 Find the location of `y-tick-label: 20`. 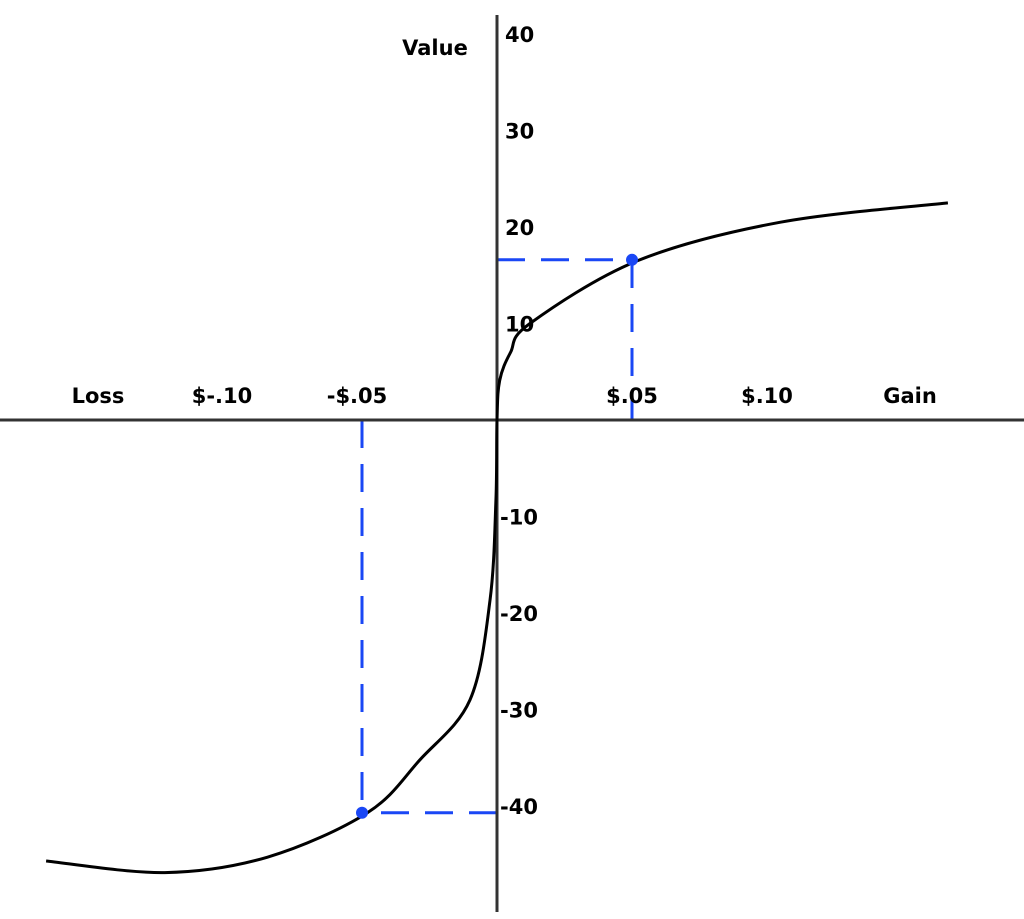

y-tick-label: 20 is located at coordinates (519, 228).